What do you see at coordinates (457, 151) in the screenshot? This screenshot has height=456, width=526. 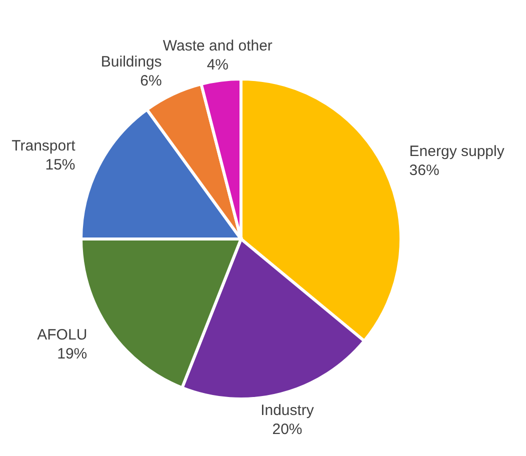 I see `slice-label: Energy supply` at bounding box center [457, 151].